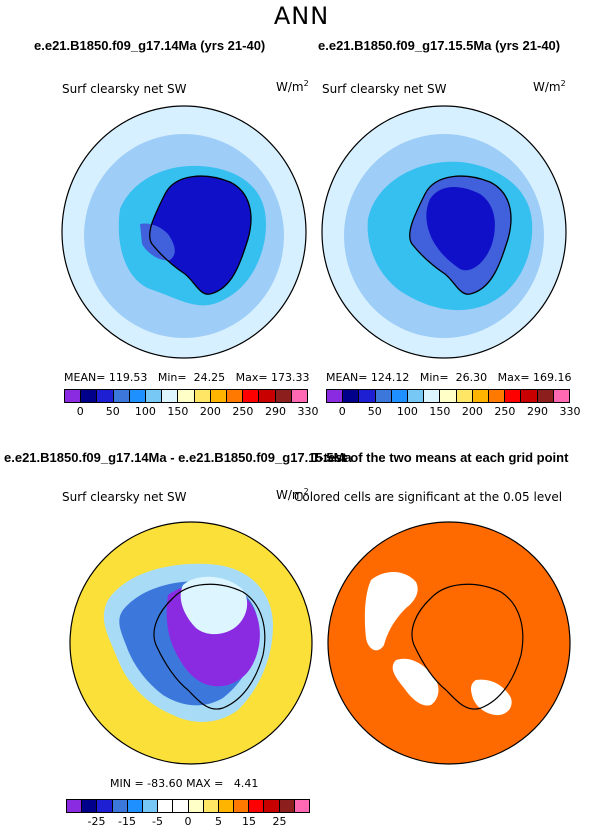 The height and width of the screenshot is (836, 603). Describe the element at coordinates (127, 821) in the screenshot. I see `colorbar-tick-label: -15` at that location.